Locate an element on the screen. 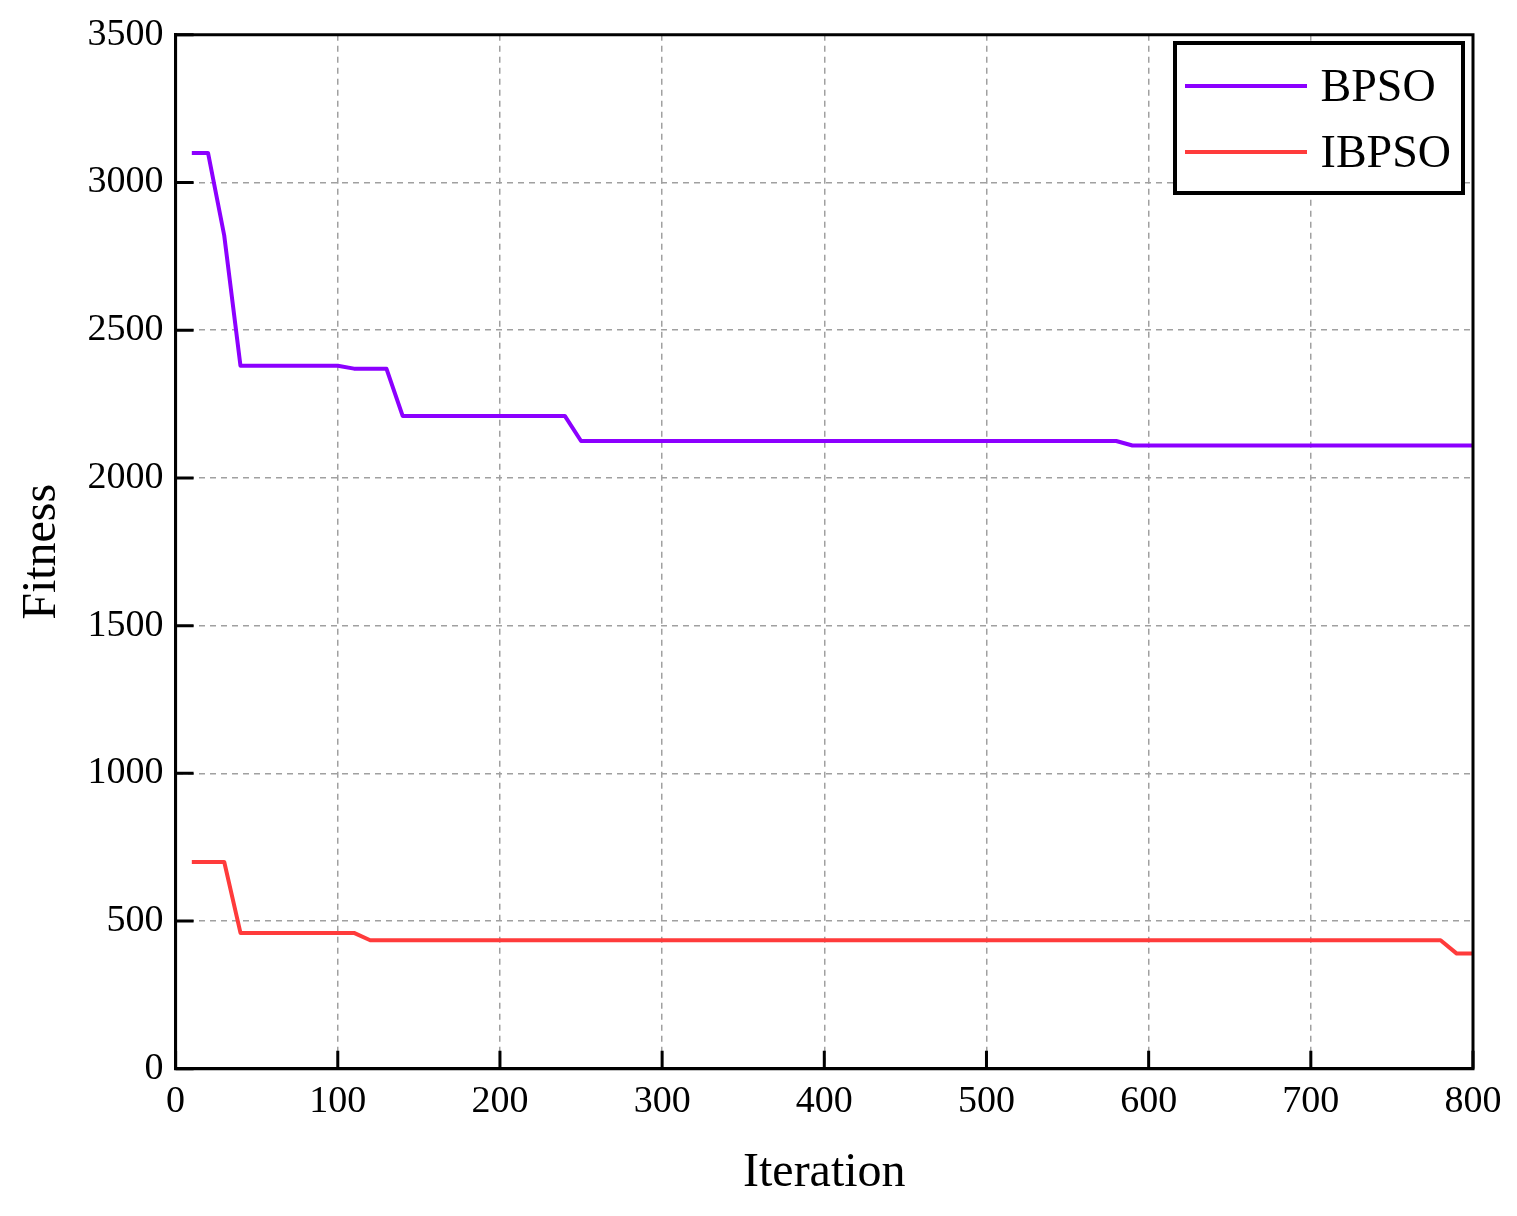  y-axis-title: Fitness is located at coordinates (39, 551).